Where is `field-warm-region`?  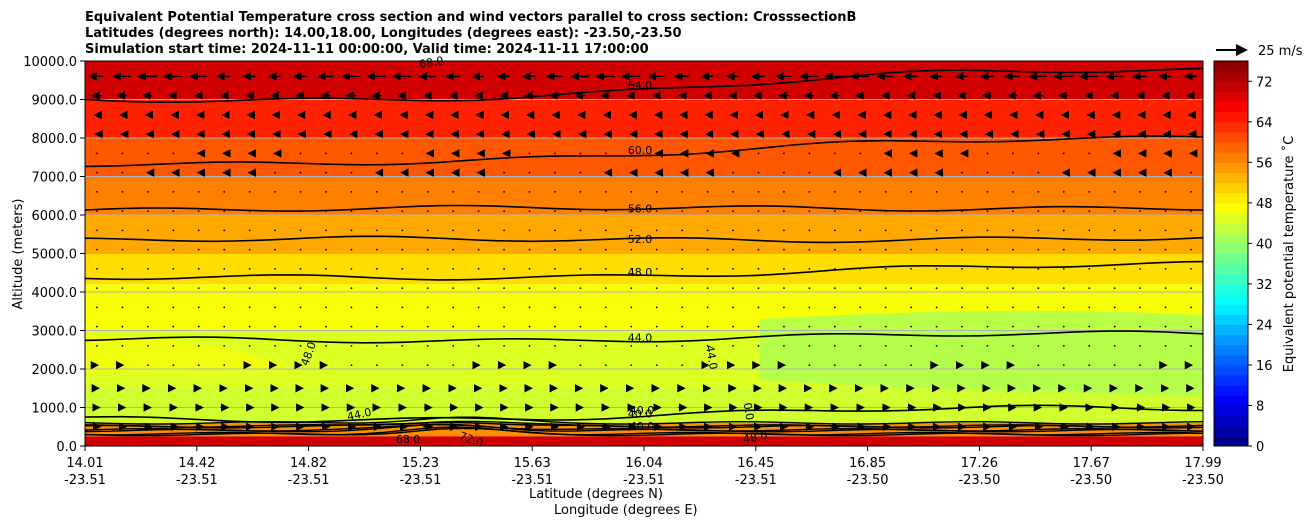 field-warm-region is located at coordinates (187, 353).